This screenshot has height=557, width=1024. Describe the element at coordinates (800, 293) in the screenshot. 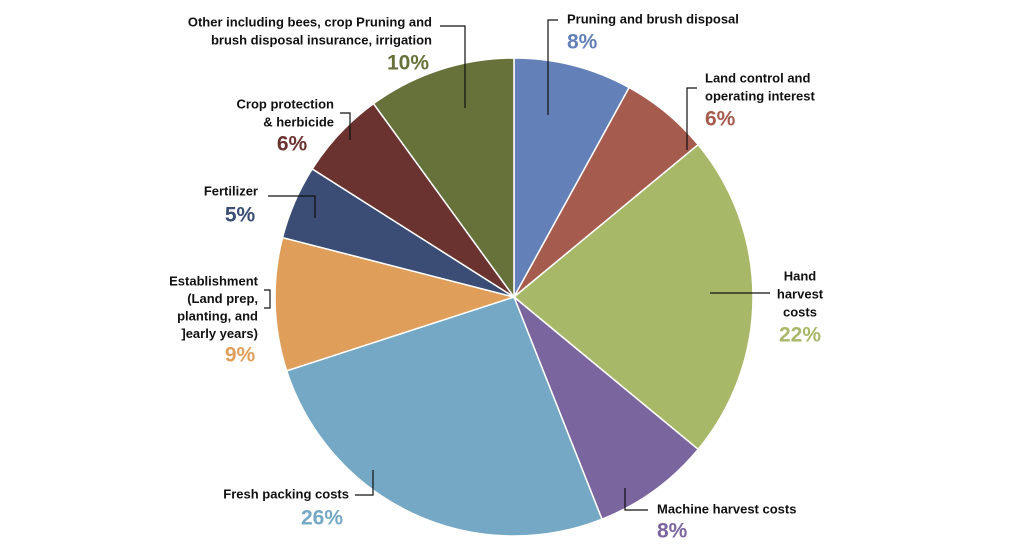

I see `slice-label: harvest` at that location.